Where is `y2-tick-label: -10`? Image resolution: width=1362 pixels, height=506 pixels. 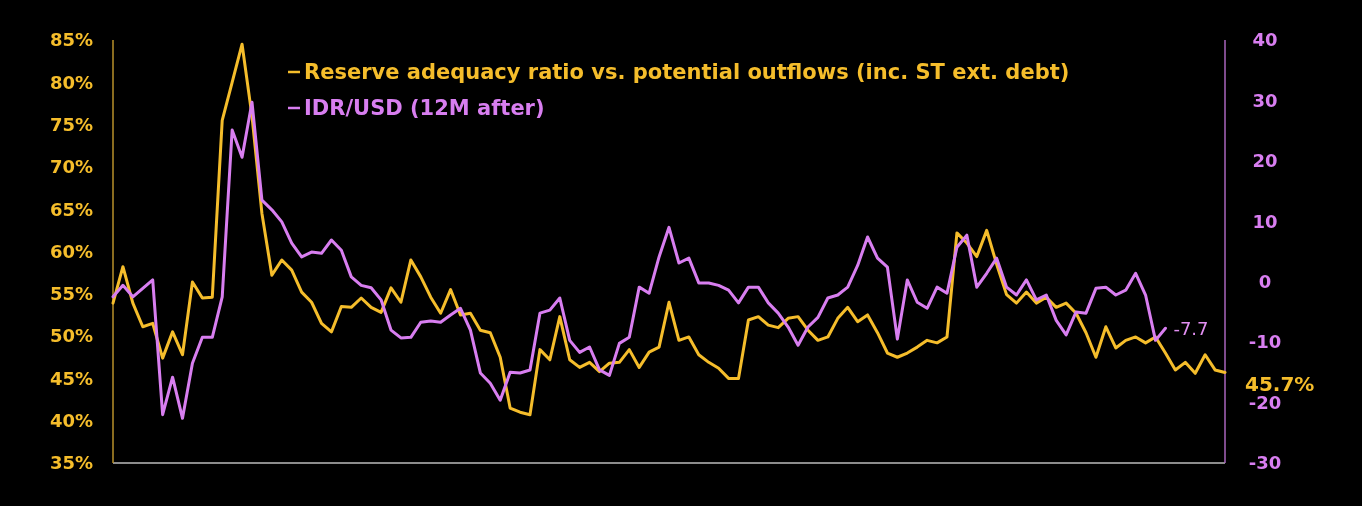 y2-tick-label: -10 is located at coordinates (1265, 342).